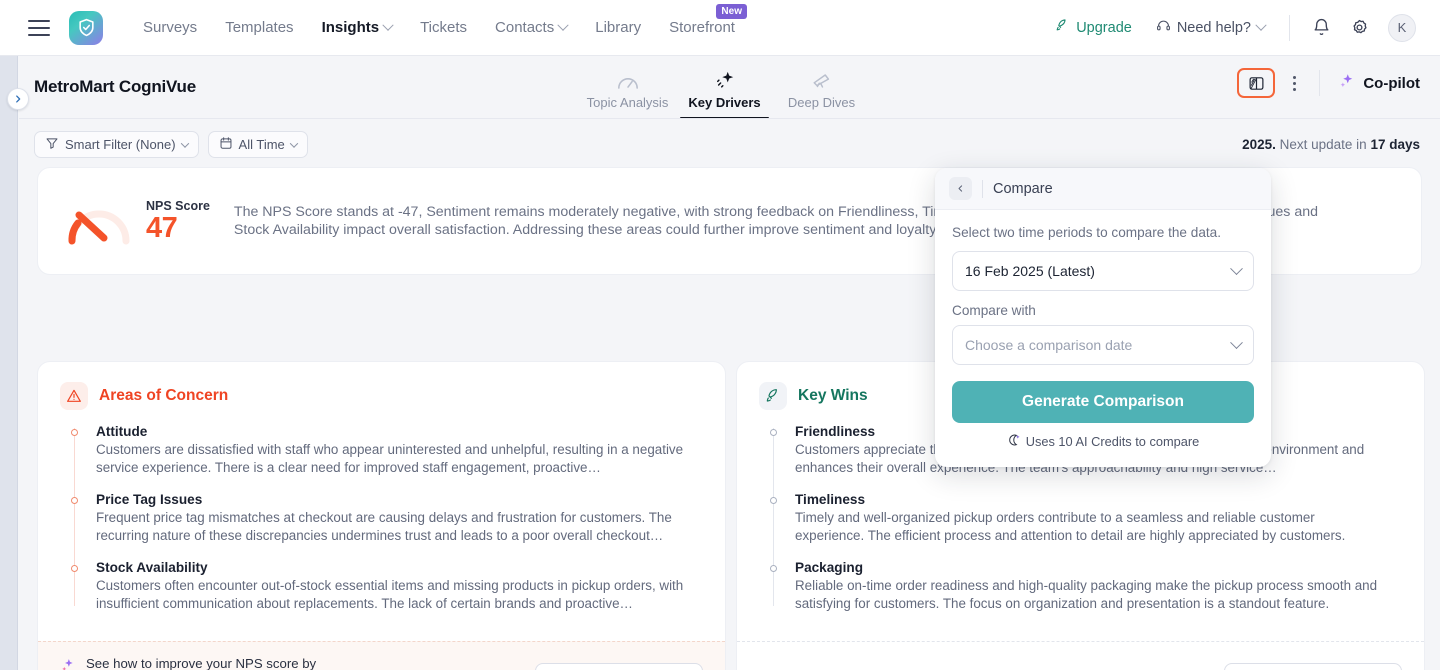 This screenshot has width=1440, height=670. I want to click on next-update-note: 2025. Next update in 17 days, so click(1331, 144).